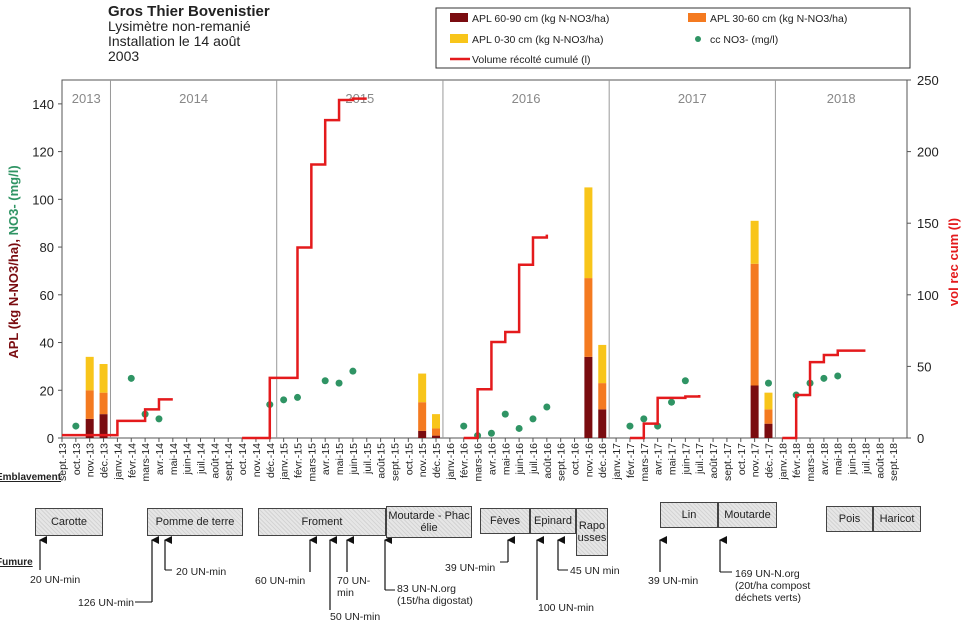 Image resolution: width=967 pixels, height=624 pixels. Describe the element at coordinates (395, 462) in the screenshot. I see `x-tick-label: sept.-15` at that location.